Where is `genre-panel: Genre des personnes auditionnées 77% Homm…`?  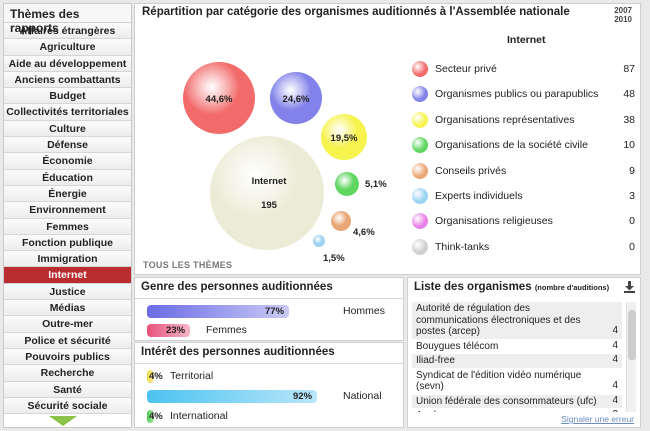 genre-panel: Genre des personnes auditionnées 77% Homm… is located at coordinates (269, 309).